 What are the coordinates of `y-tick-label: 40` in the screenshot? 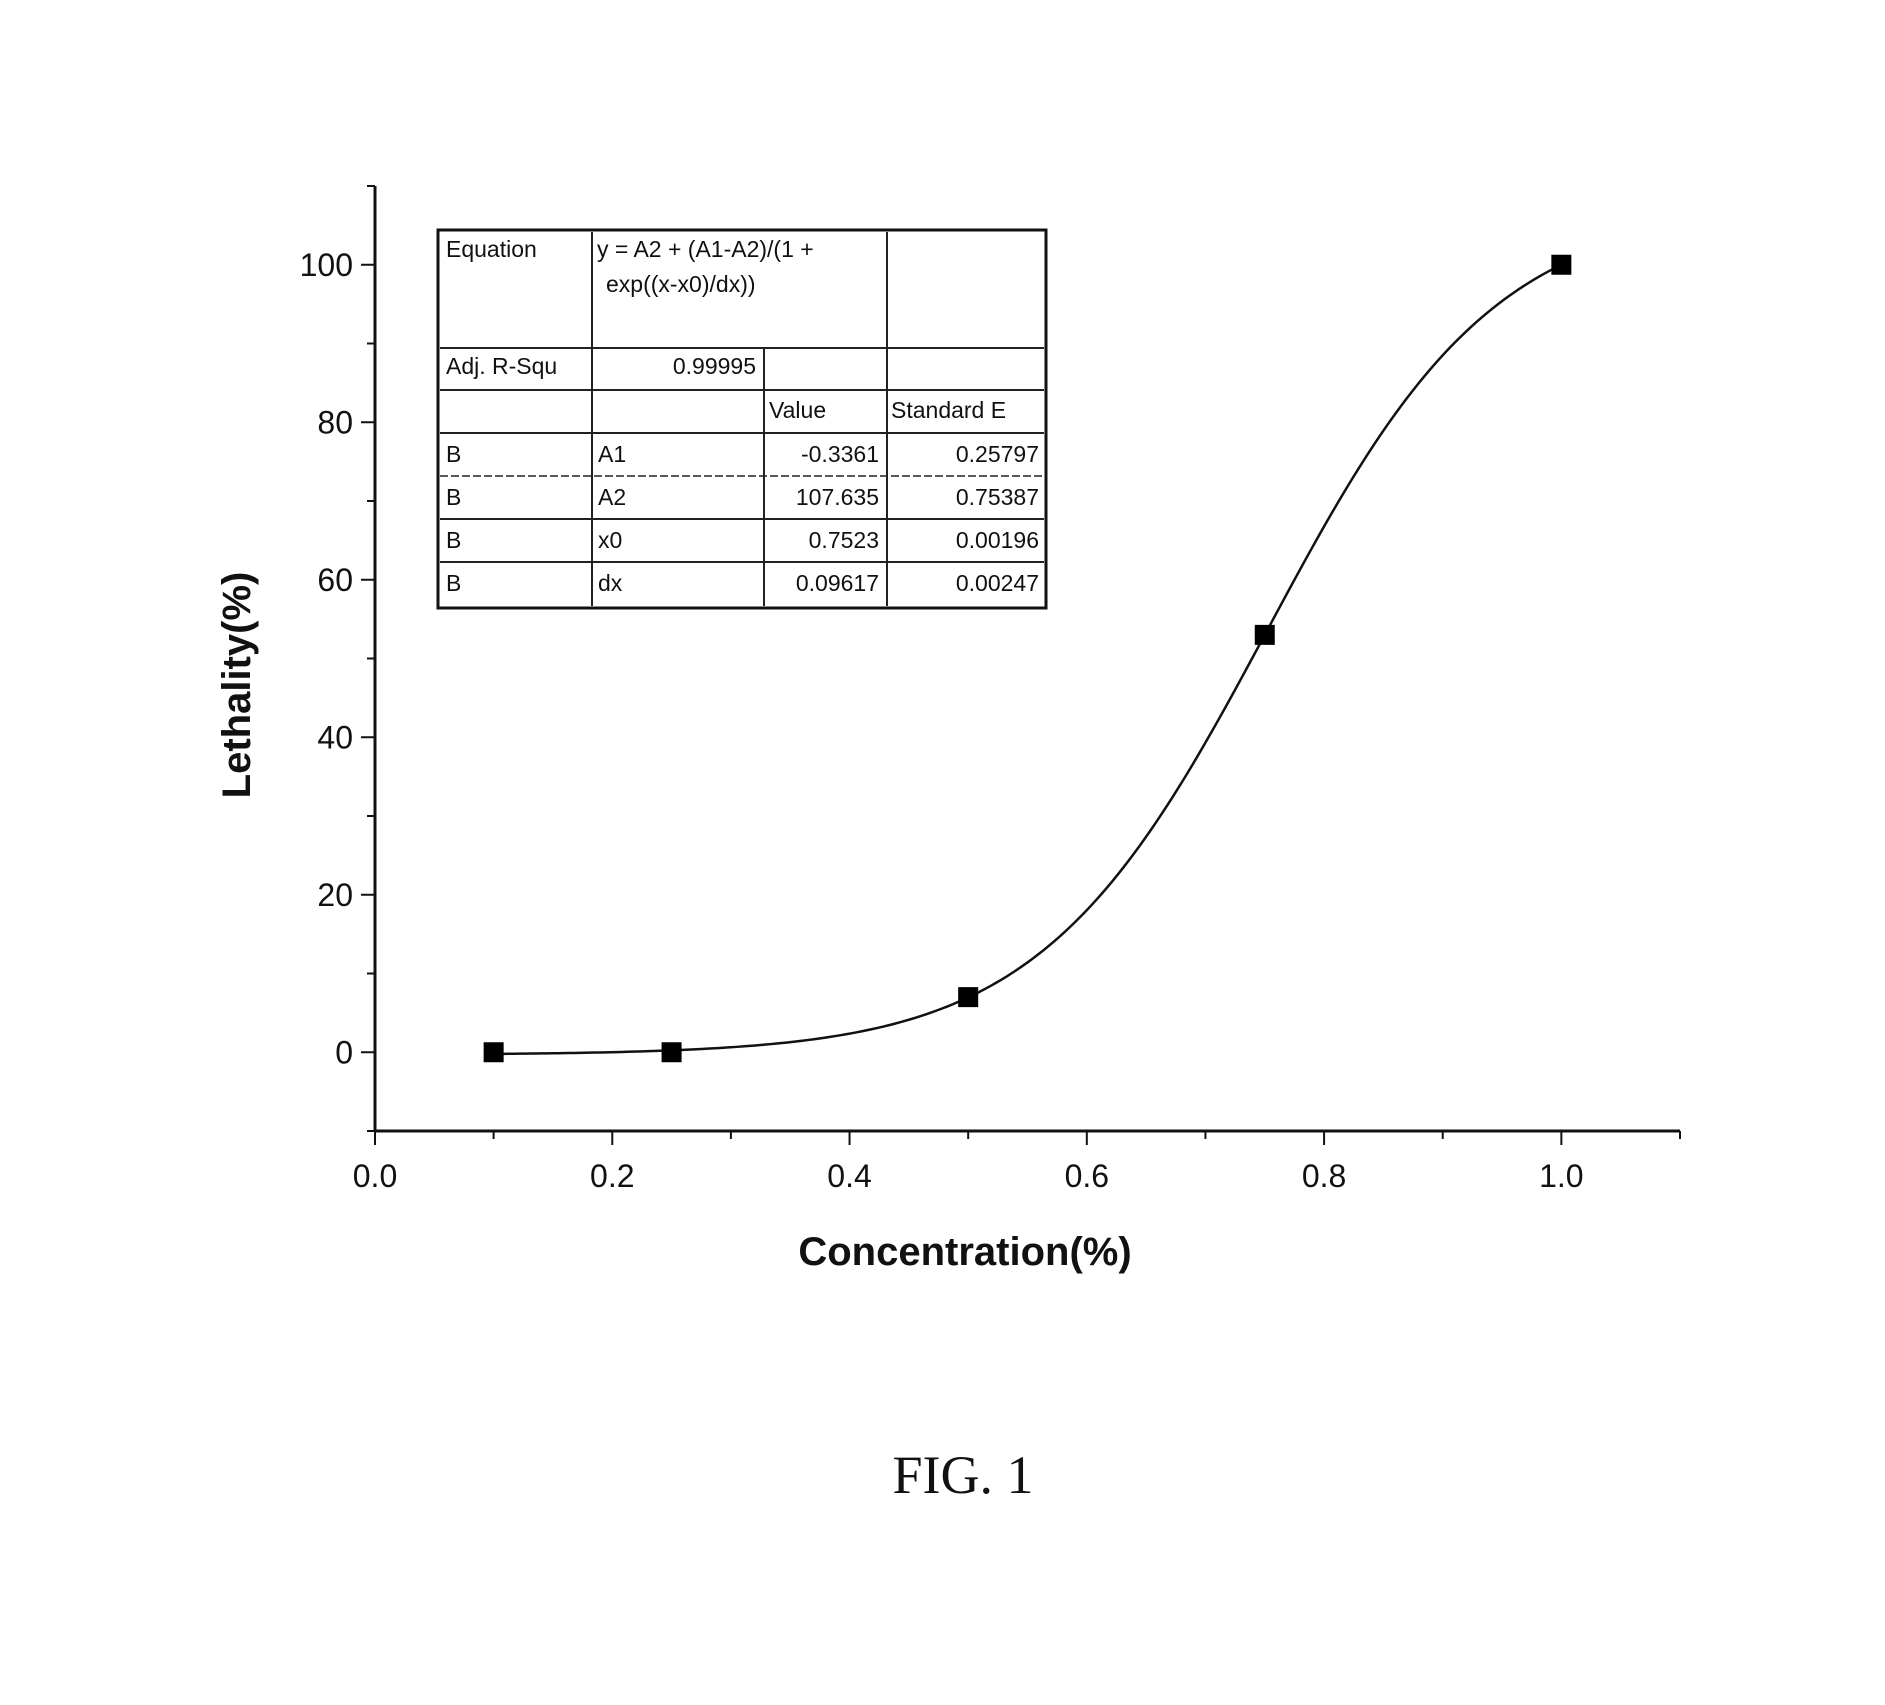 It's located at (335, 737).